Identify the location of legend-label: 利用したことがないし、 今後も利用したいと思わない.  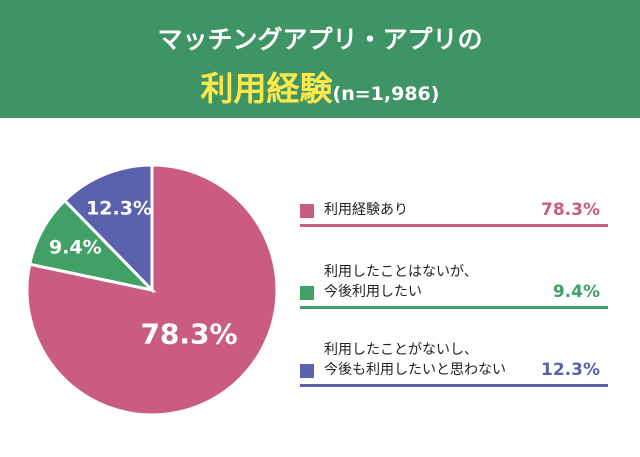
(415, 360).